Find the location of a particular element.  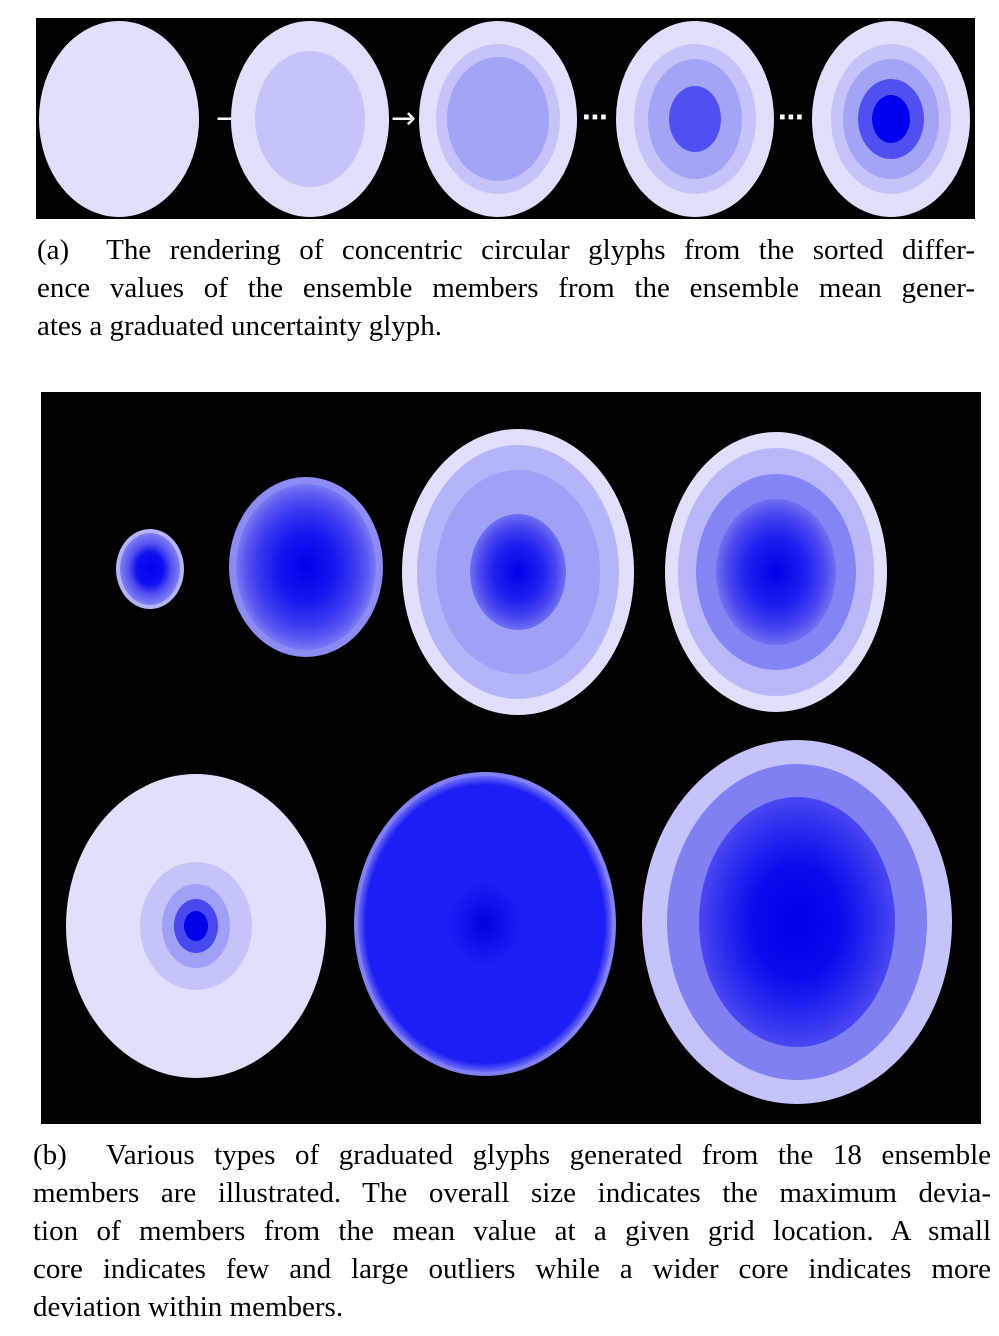

glyph-progression-svg: → → ⋯ ⋯ is located at coordinates (504, 119).